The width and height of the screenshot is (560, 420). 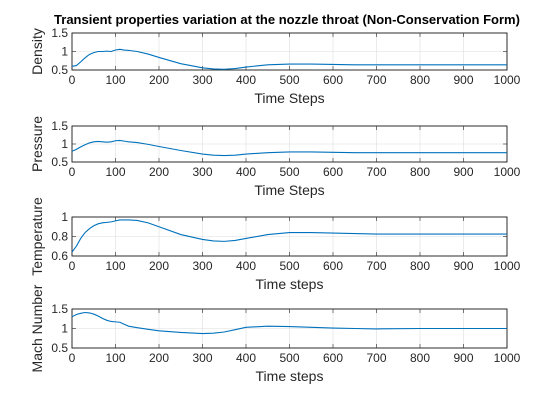 What do you see at coordinates (37, 236) in the screenshot?
I see `y-axis-label: Temperature` at bounding box center [37, 236].